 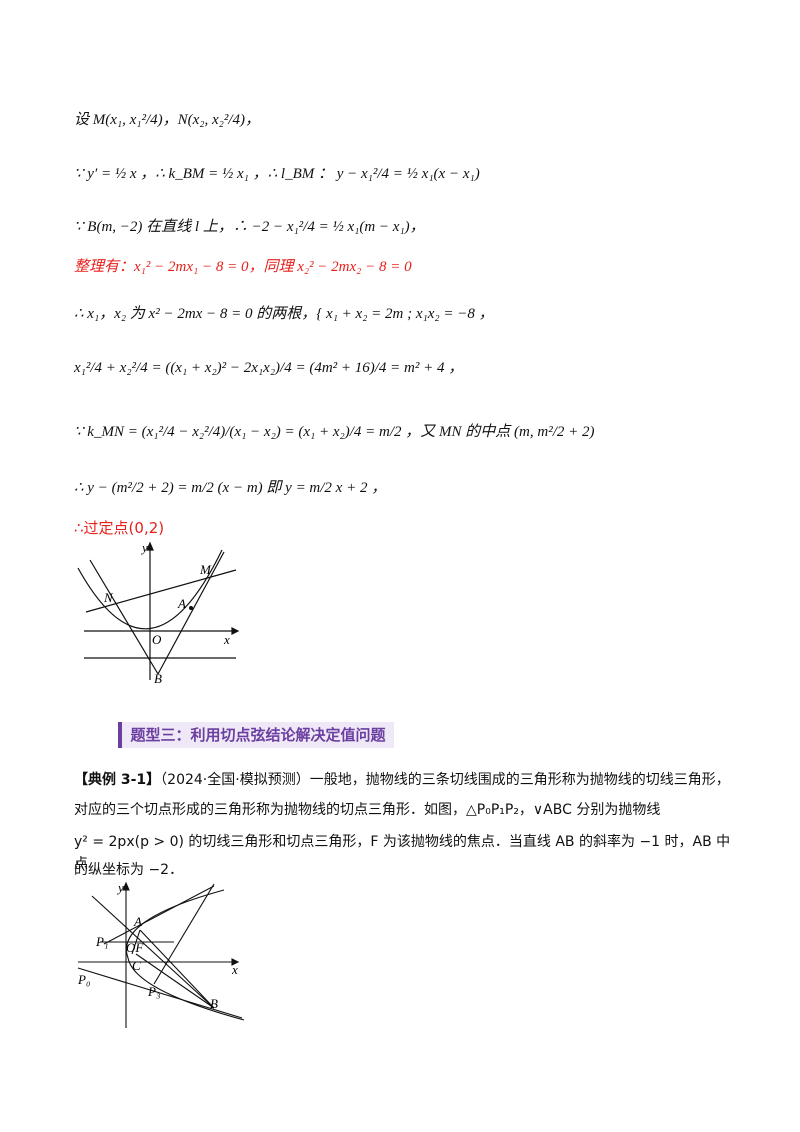 What do you see at coordinates (120, 887) in the screenshot?
I see `figure2-label-y: y` at bounding box center [120, 887].